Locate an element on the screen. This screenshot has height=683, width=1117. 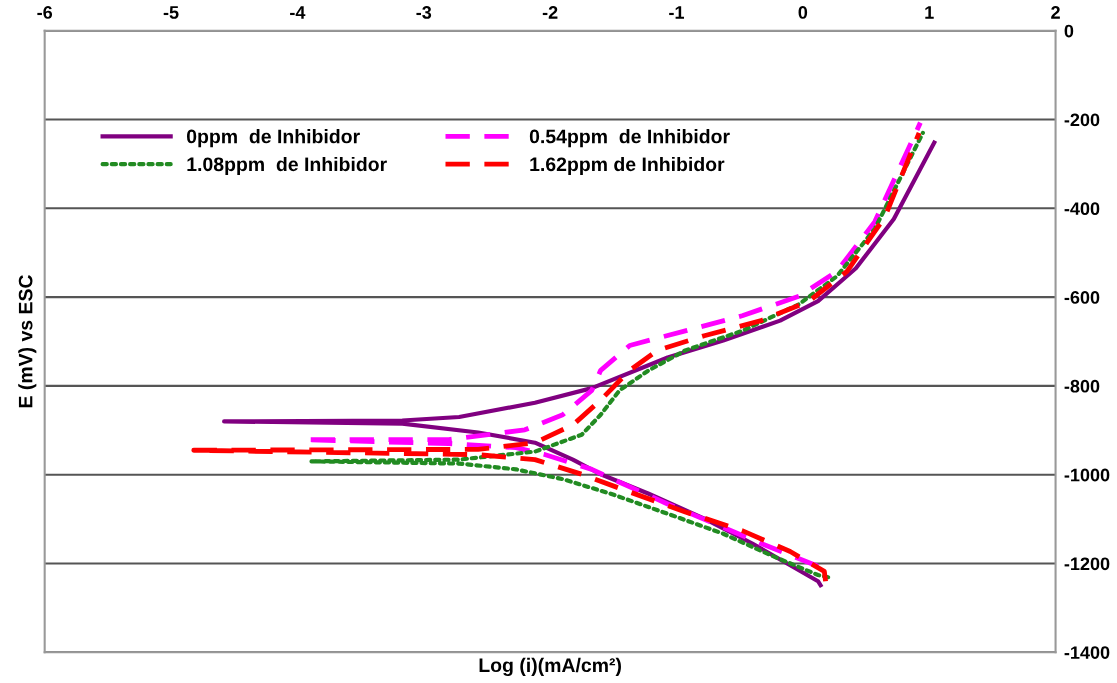
x-tick-label: 1 is located at coordinates (929, 12).